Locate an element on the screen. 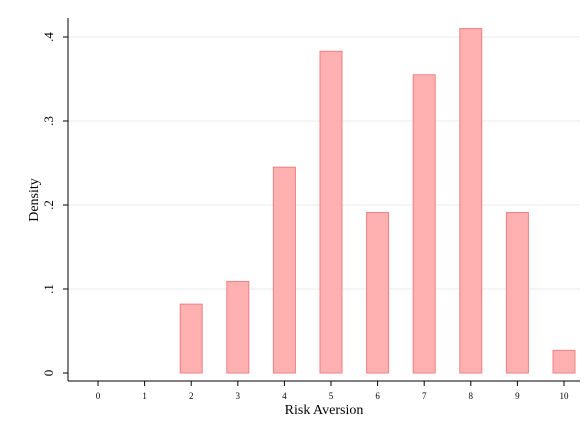 Image resolution: width=587 pixels, height=424 pixels. y-axis-title: Density is located at coordinates (34, 200).